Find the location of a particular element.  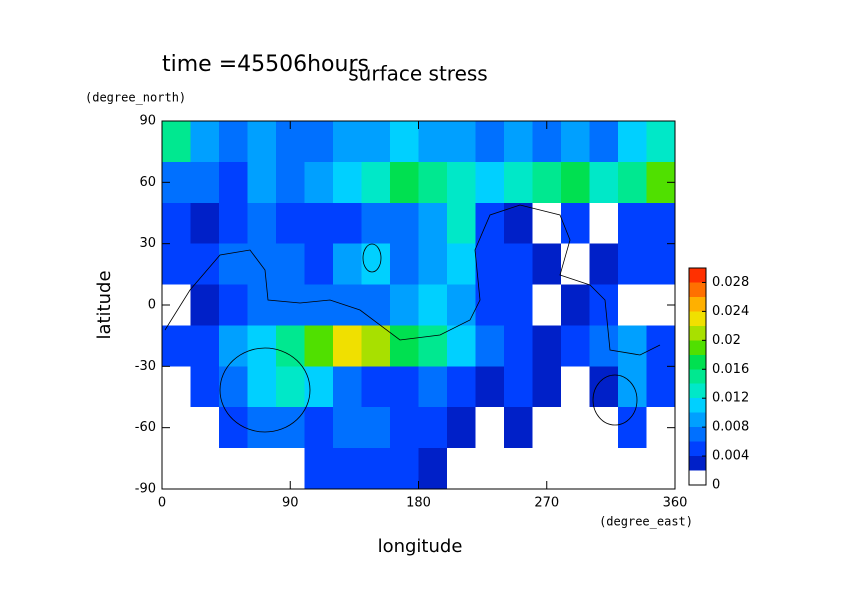

colorbar-tick-label: 0.004 is located at coordinates (730, 456).